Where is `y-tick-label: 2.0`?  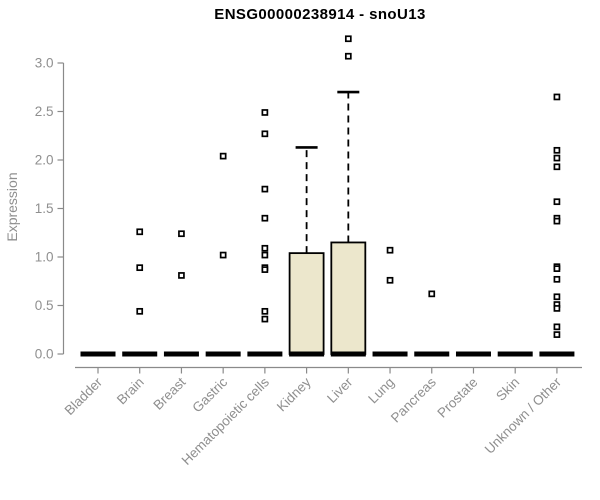
y-tick-label: 2.0 is located at coordinates (44, 160).